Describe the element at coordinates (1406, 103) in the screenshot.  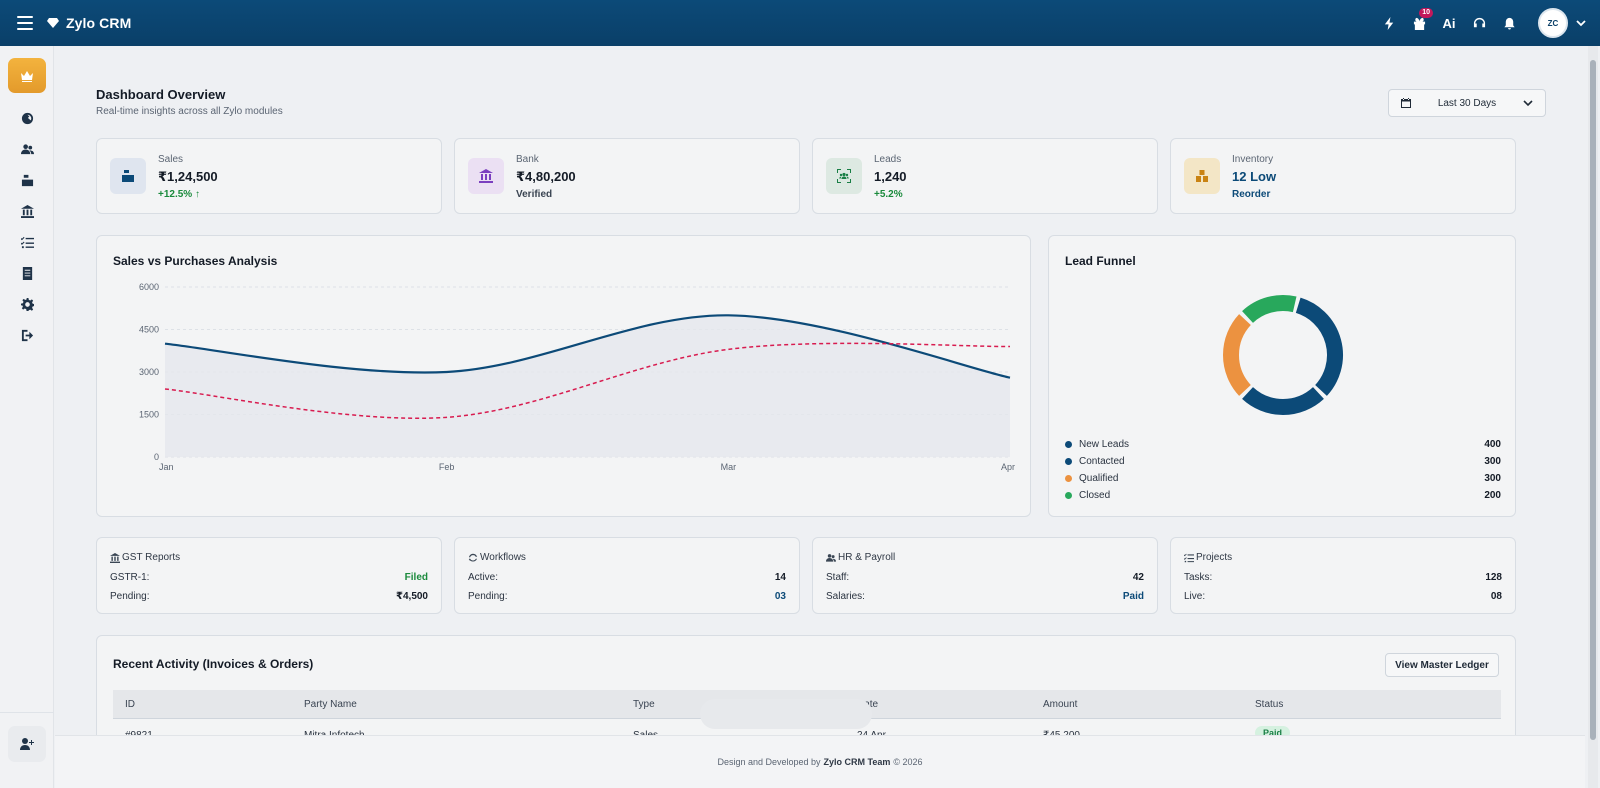
I see `calendar-icon` at that location.